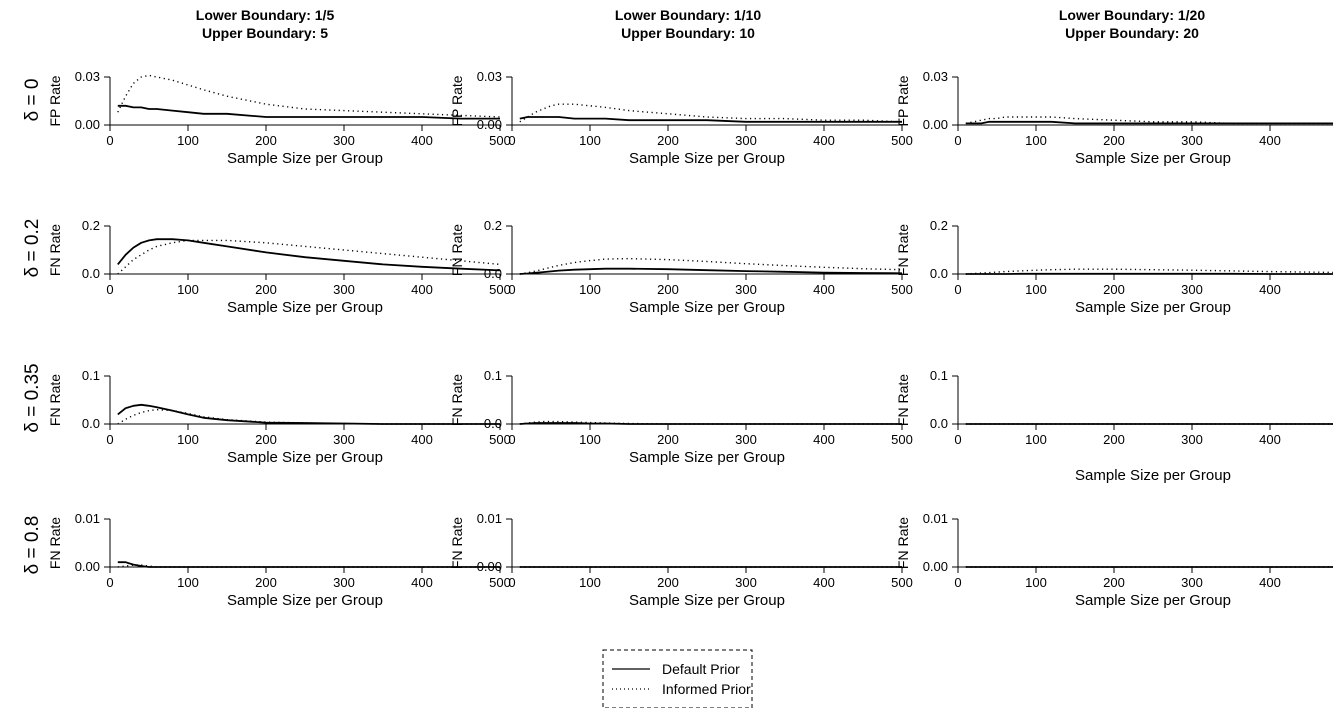 Image resolution: width=1333 pixels, height=708 pixels. I want to click on row-label-1: δ = 0, so click(32, 100).